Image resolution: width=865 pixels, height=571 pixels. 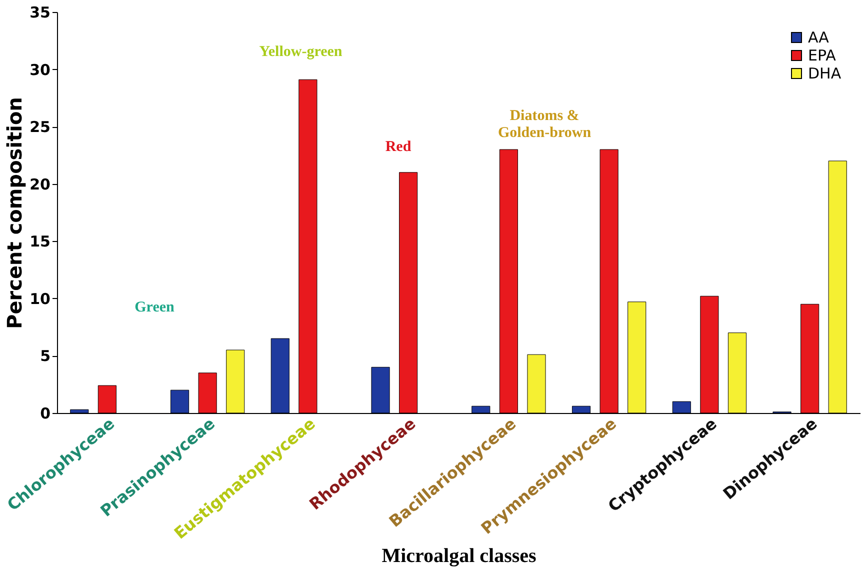 What do you see at coordinates (825, 73) in the screenshot?
I see `legend-label: DHA` at bounding box center [825, 73].